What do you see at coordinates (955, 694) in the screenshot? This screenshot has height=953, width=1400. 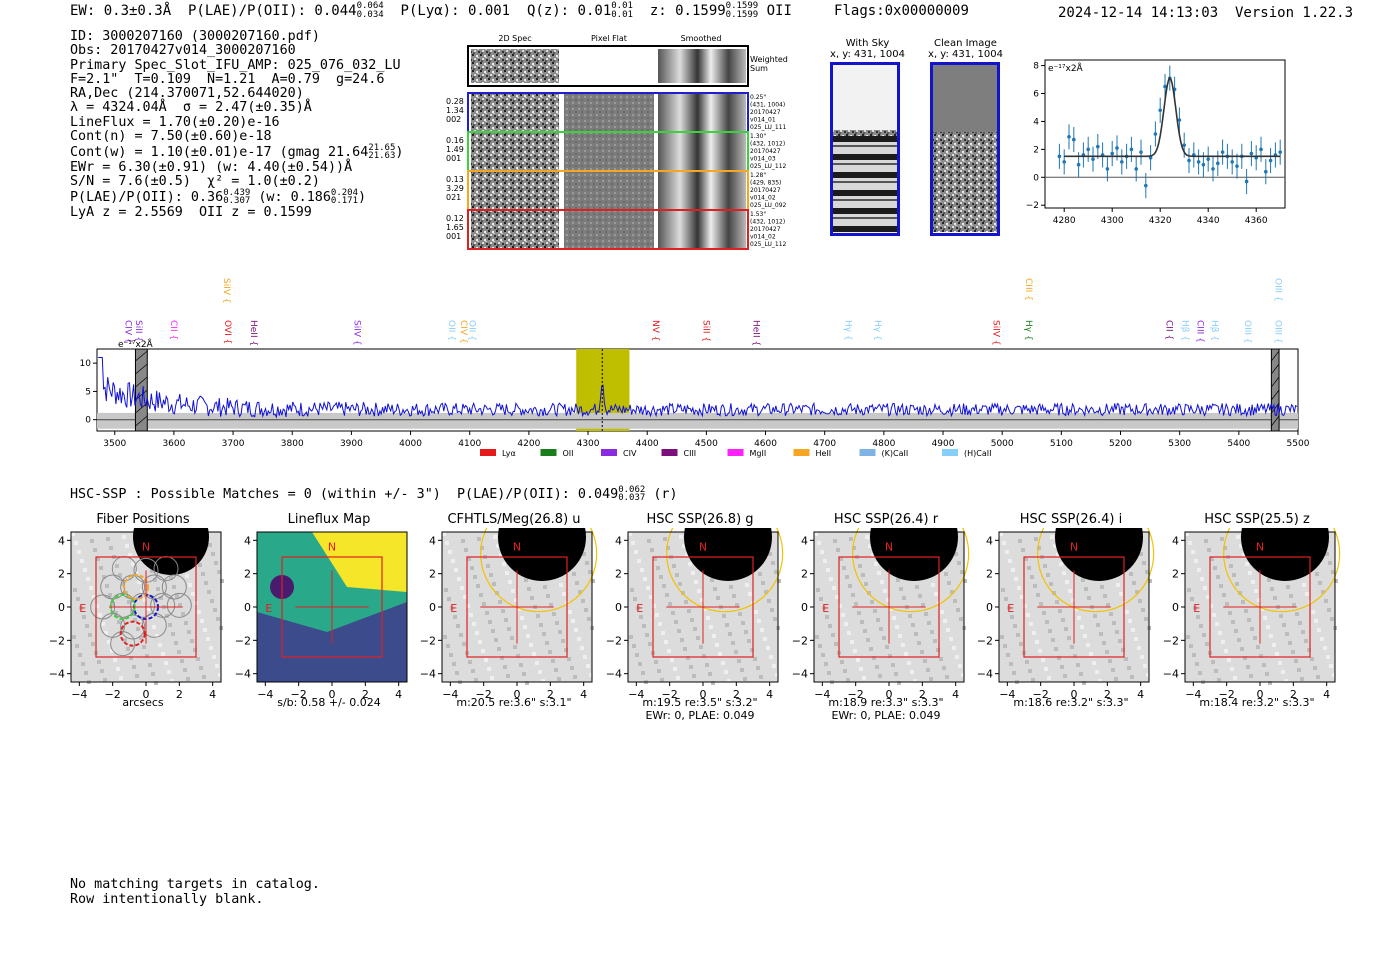 I see `cutout-xtick-label: 4` at bounding box center [955, 694].